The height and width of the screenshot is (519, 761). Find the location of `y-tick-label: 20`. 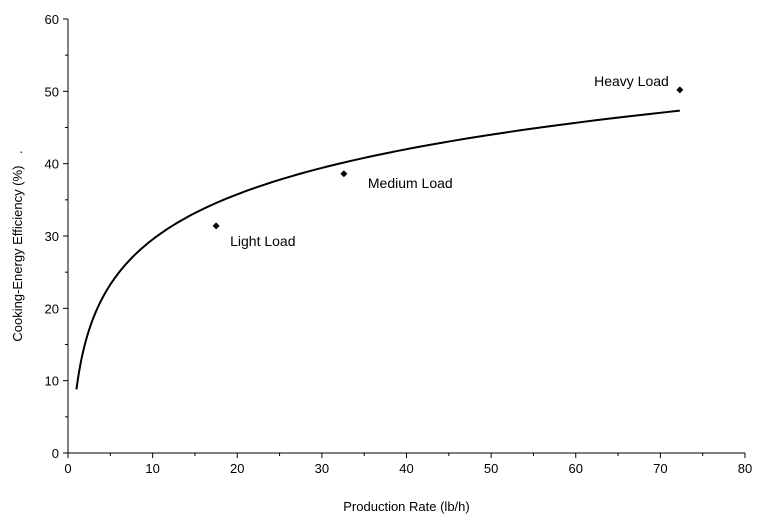

y-tick-label: 20 is located at coordinates (52, 308).